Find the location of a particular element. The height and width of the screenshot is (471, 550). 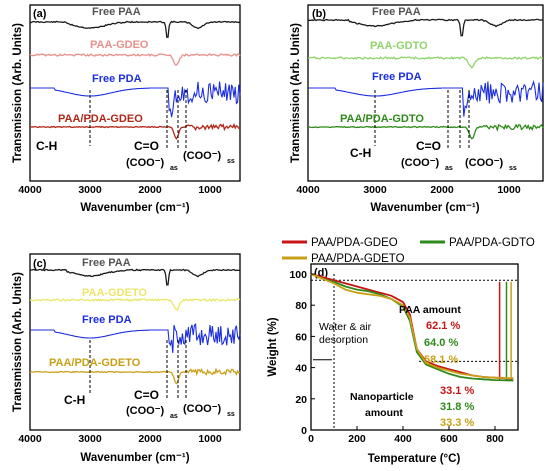

tga-annotation-desorption-line2: desorption is located at coordinates (343, 340).